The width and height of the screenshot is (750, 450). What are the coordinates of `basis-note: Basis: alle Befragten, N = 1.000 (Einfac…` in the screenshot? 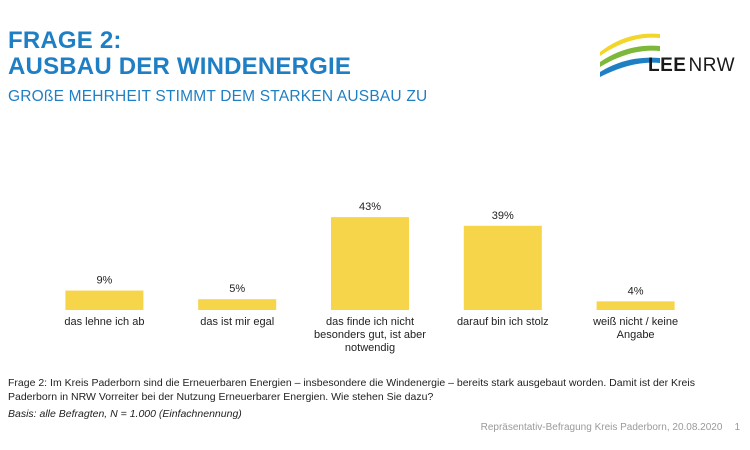 It's located at (125, 414).